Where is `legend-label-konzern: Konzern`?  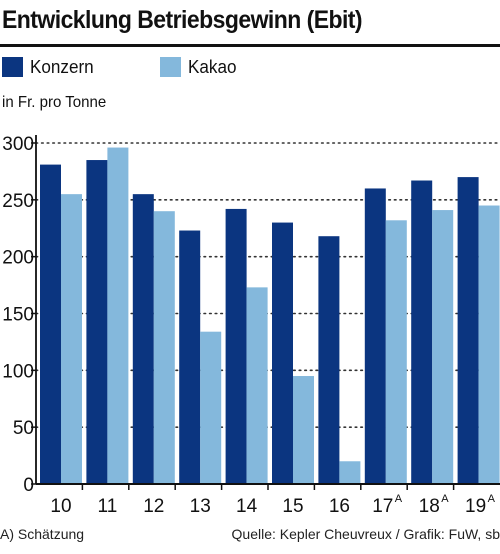 legend-label-konzern: Konzern is located at coordinates (62, 66).